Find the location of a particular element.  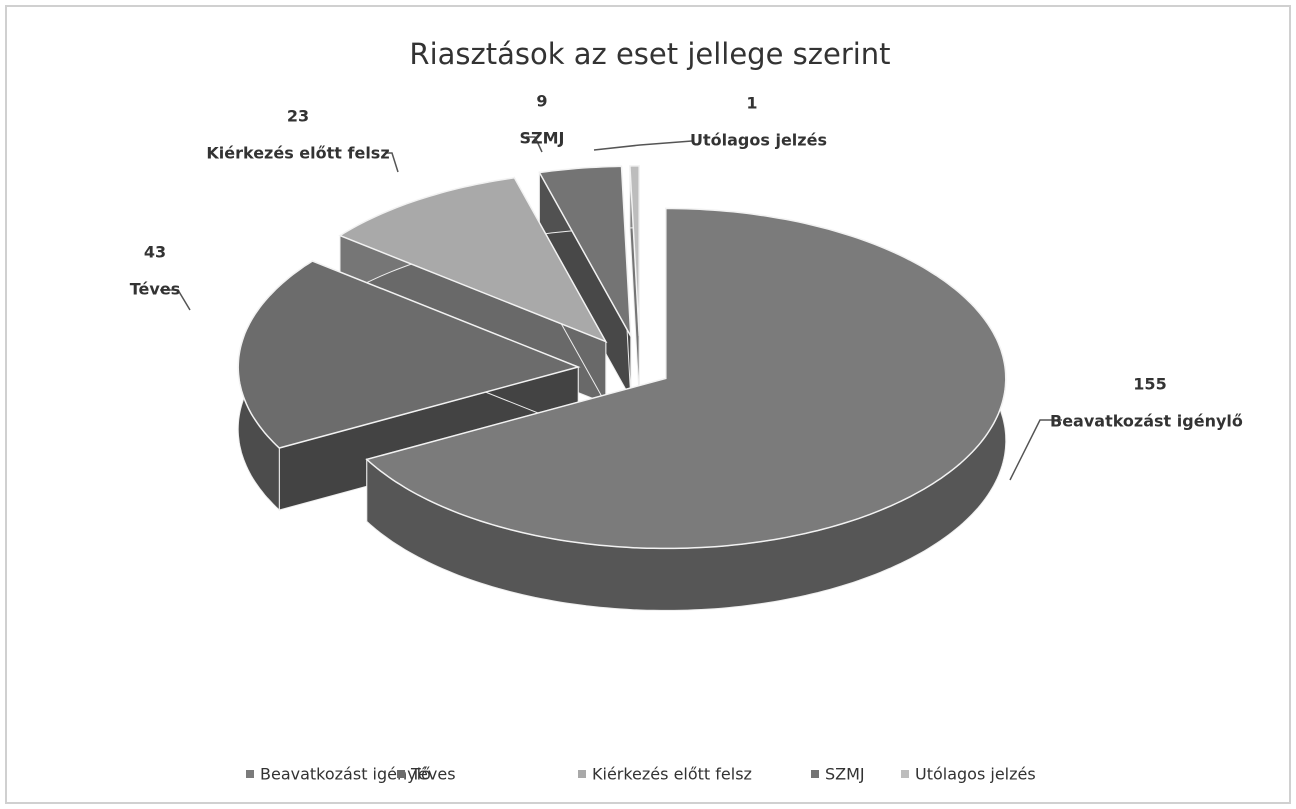

category-label: SZMJ is located at coordinates (542, 138).